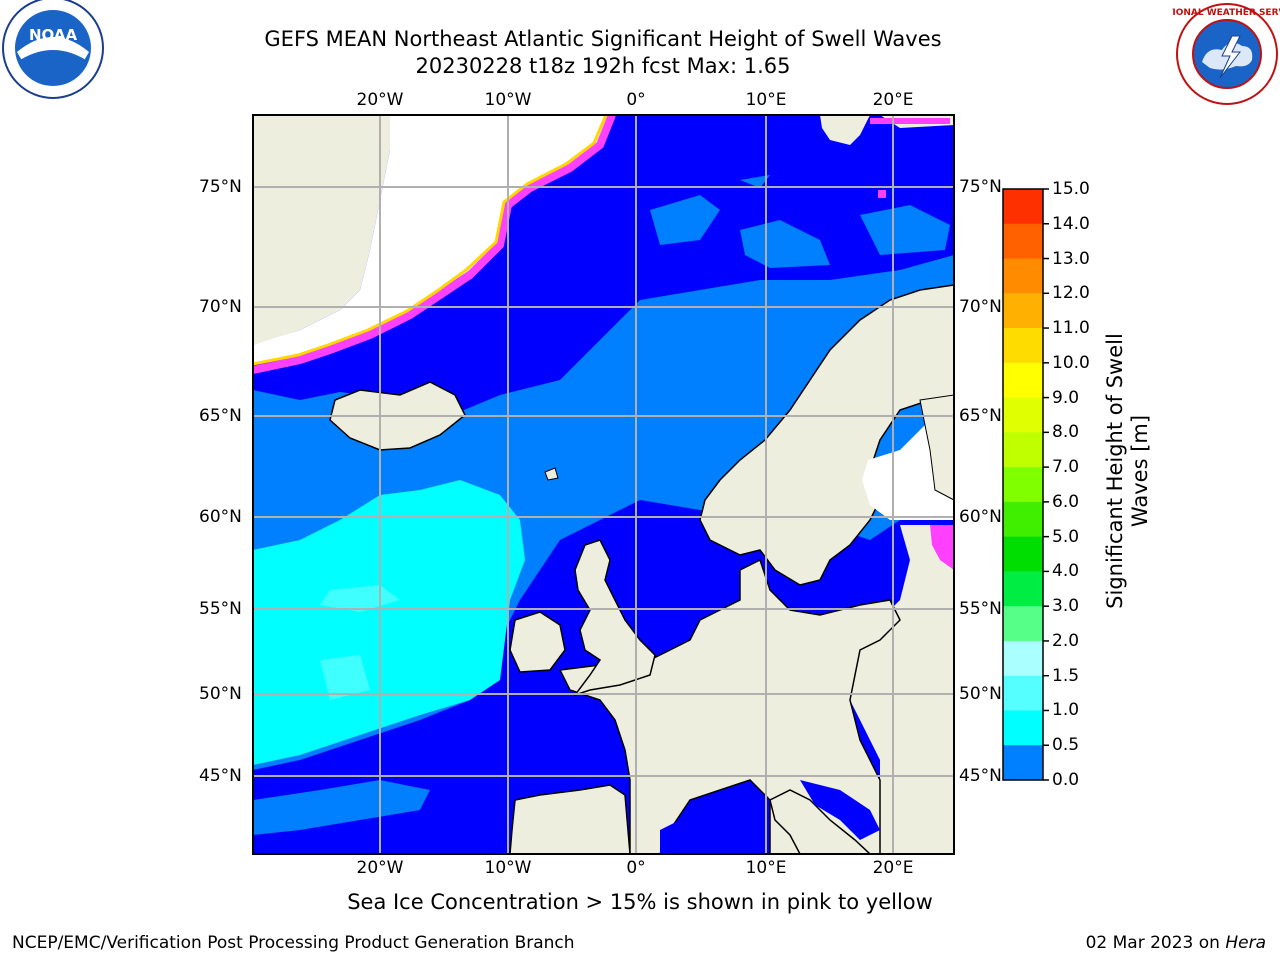 This screenshot has height=960, width=1280. I want to click on nws-logo: NATIONAL WEATHER SERVICE, so click(1226, 54).